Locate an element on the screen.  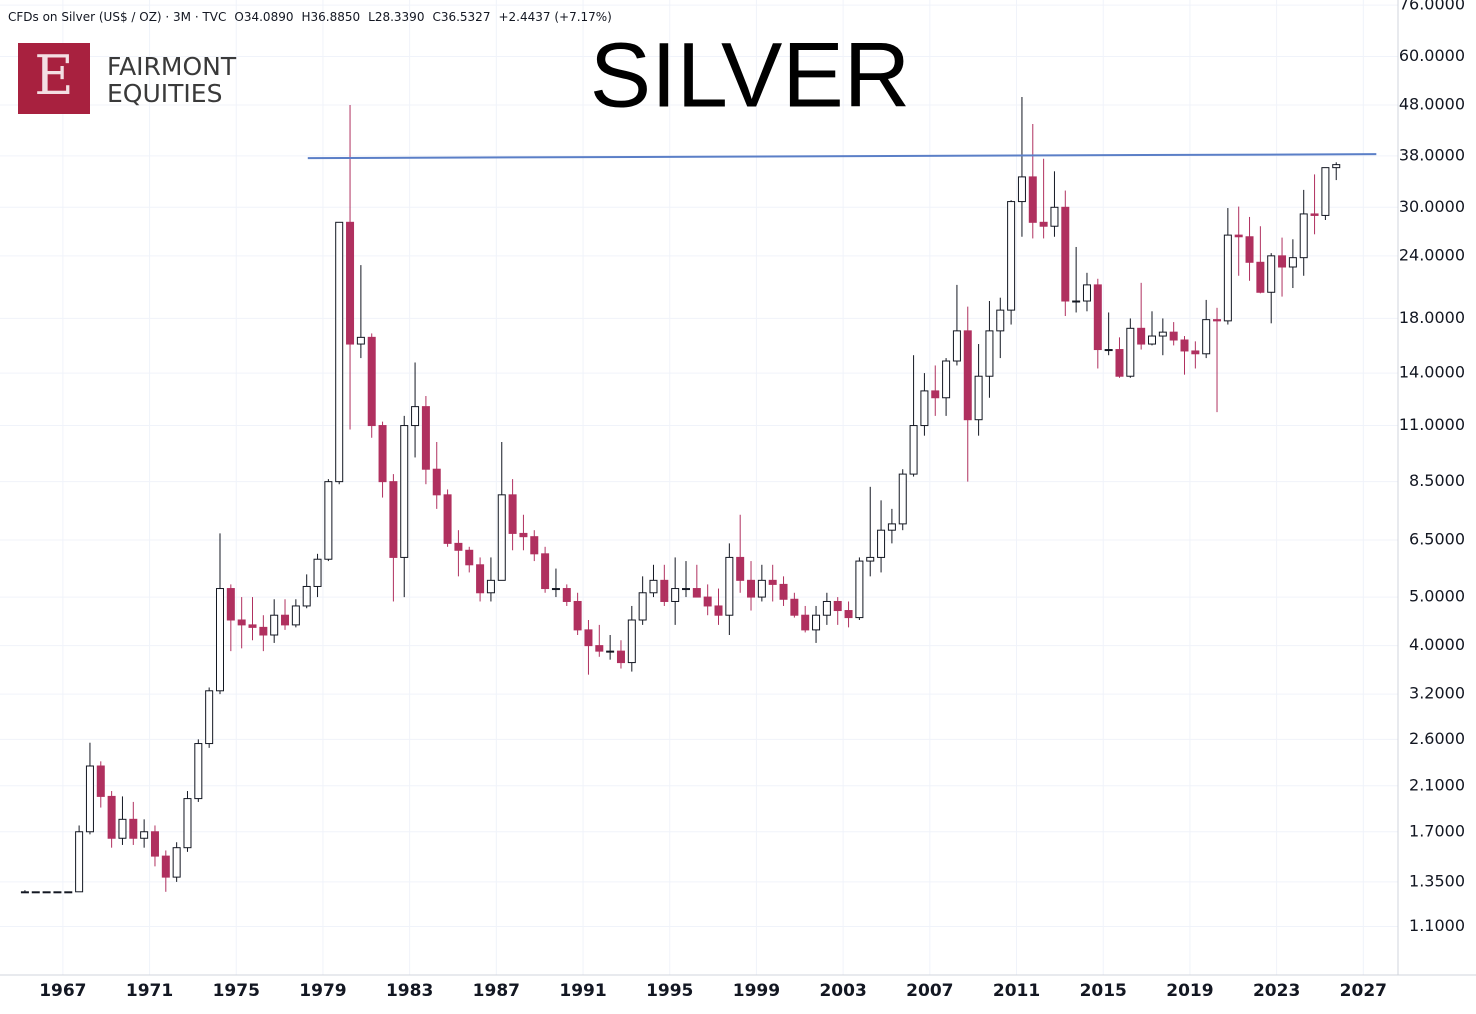
x-tick-label: 1991 is located at coordinates (582, 991).